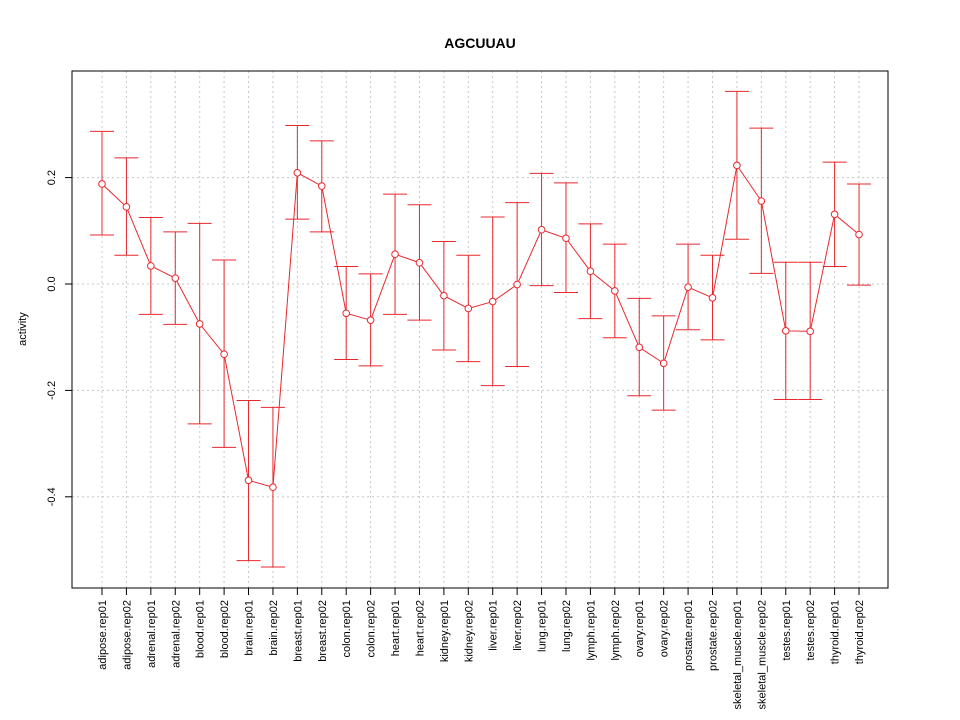 This screenshot has width=960, height=720. I want to click on y-tick-label: -0.2, so click(52, 390).